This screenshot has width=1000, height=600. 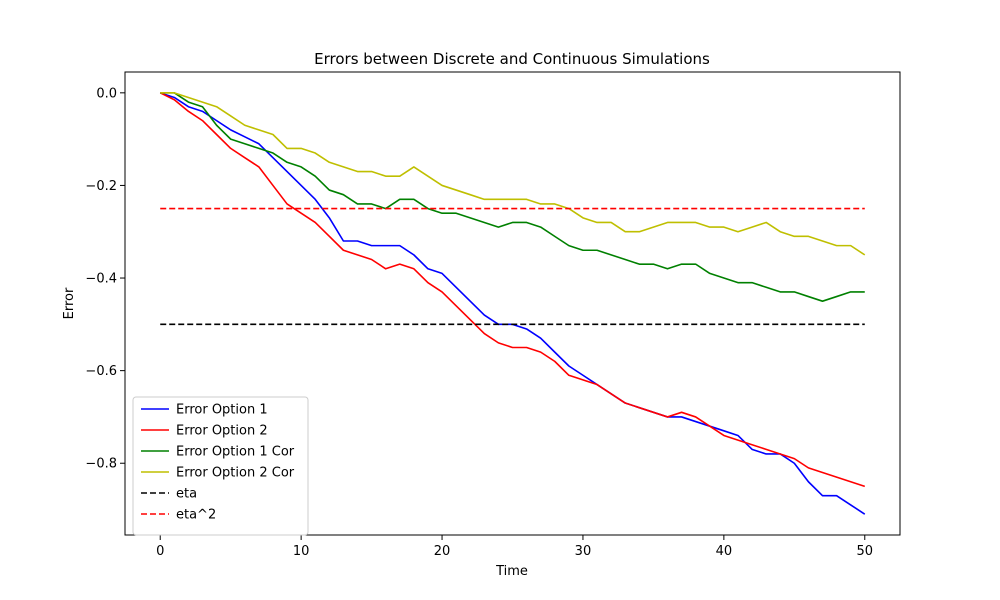 What do you see at coordinates (235, 452) in the screenshot?
I see `legend-label: Error Option 1 Cor` at bounding box center [235, 452].